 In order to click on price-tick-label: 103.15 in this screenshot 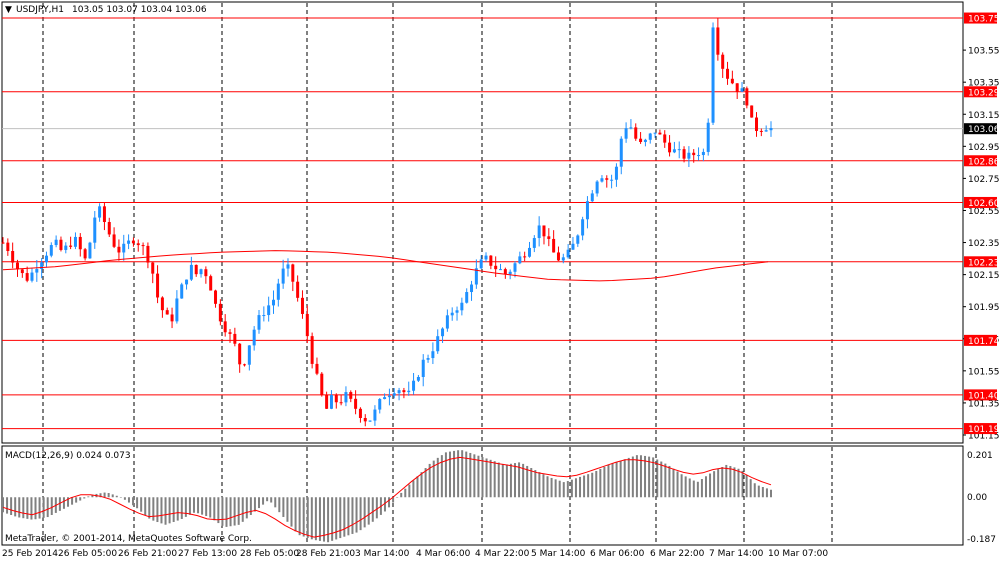, I will do `click(984, 116)`.